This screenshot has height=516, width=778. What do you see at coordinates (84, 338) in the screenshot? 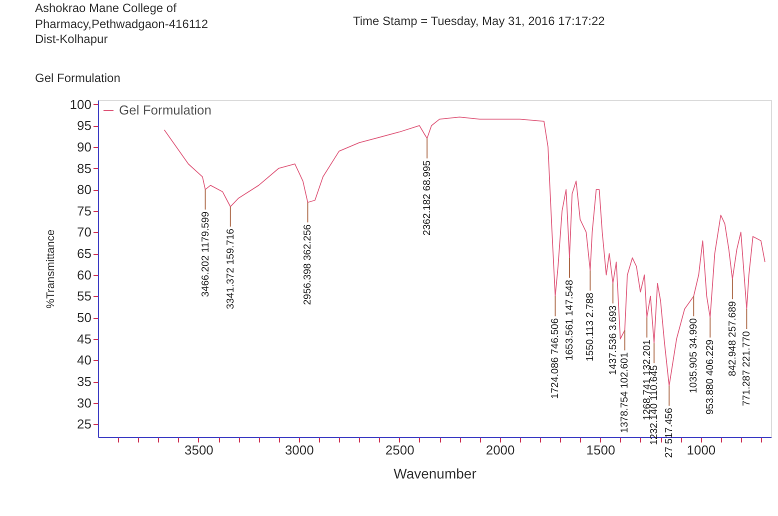
I see `y-tick-label: 45` at bounding box center [84, 338].